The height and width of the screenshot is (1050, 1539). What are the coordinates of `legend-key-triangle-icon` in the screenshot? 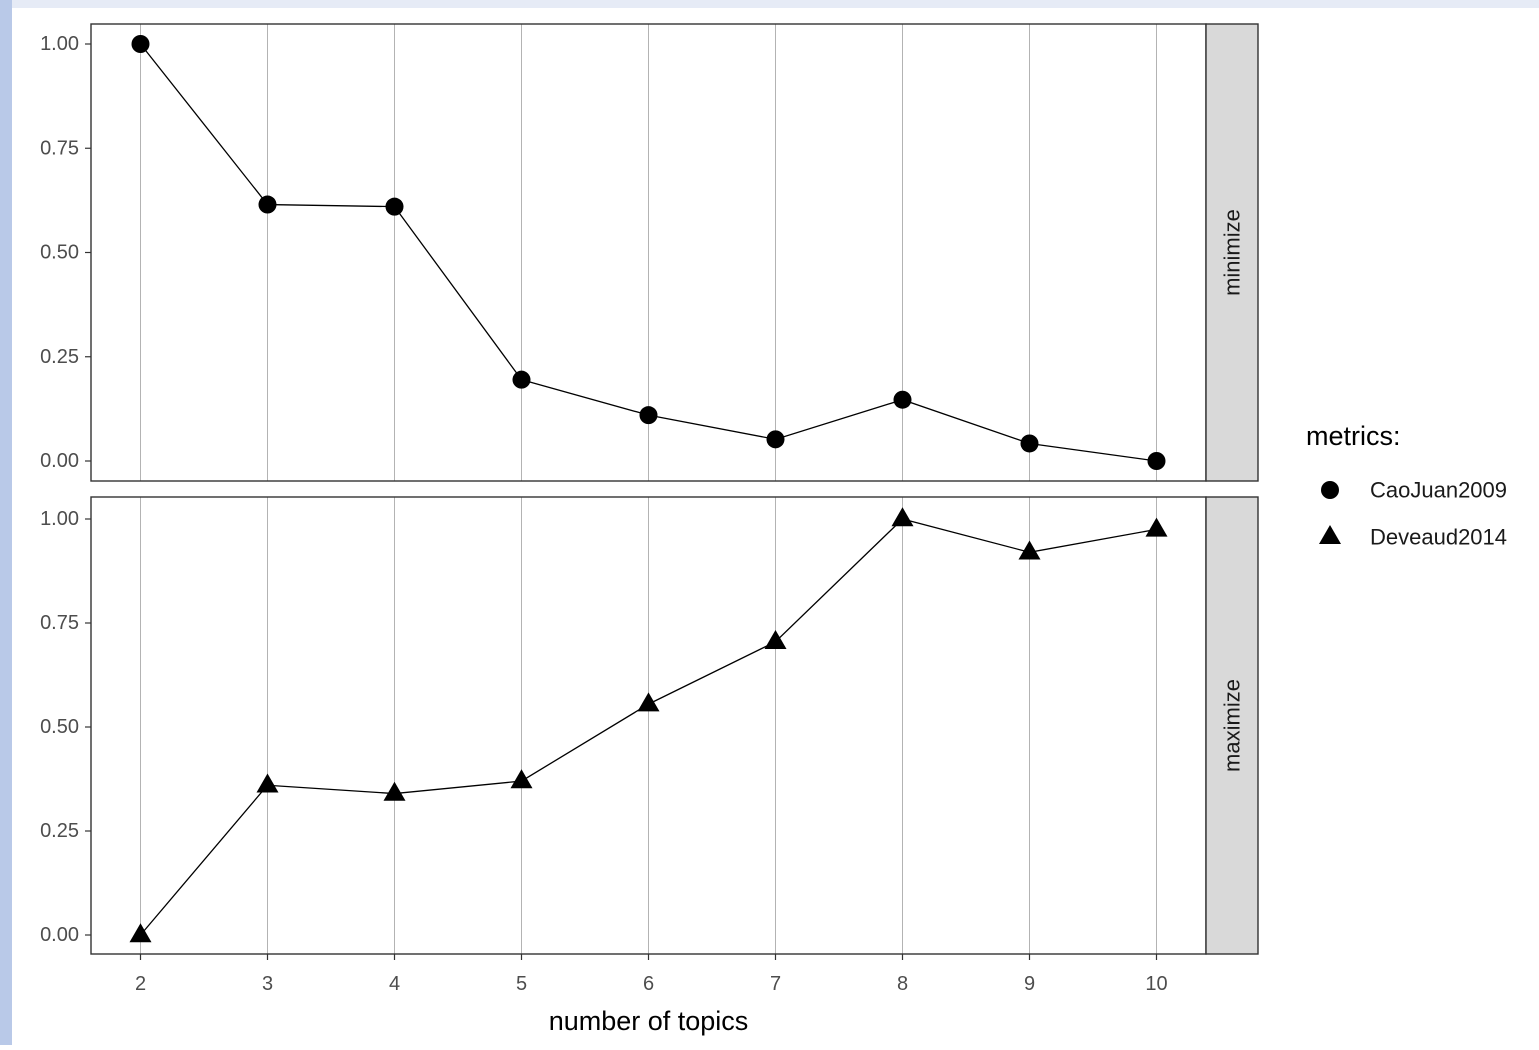 It's located at (1330, 534).